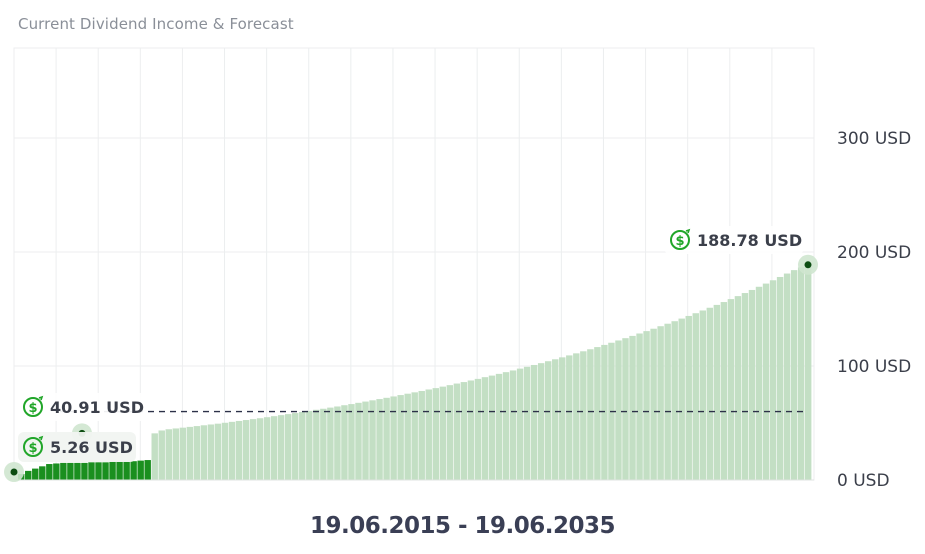  Describe the element at coordinates (874, 310) in the screenshot. I see `y-axis-labels: 0 USD 100 USD 200 USD 300 USD` at that location.